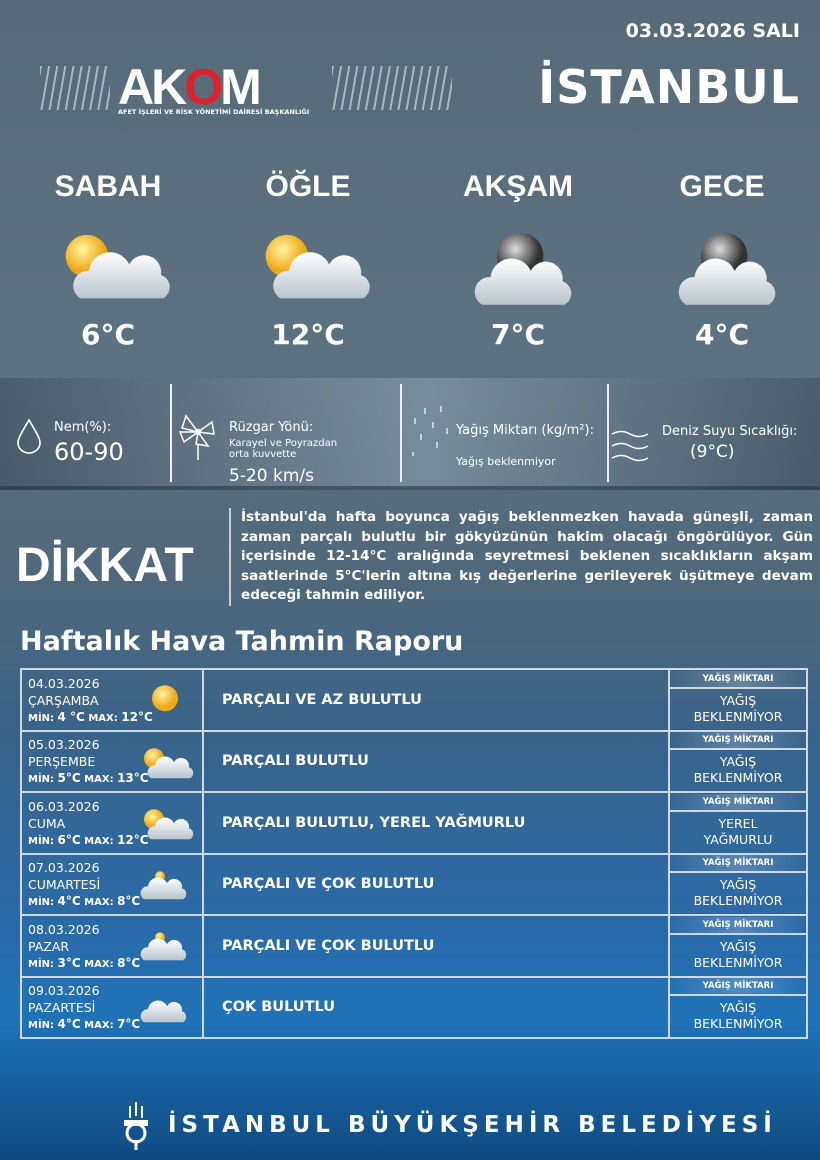 This screenshot has width=820, height=1160. Describe the element at coordinates (47, 823) in the screenshot. I see `row-day: CUMA` at that location.